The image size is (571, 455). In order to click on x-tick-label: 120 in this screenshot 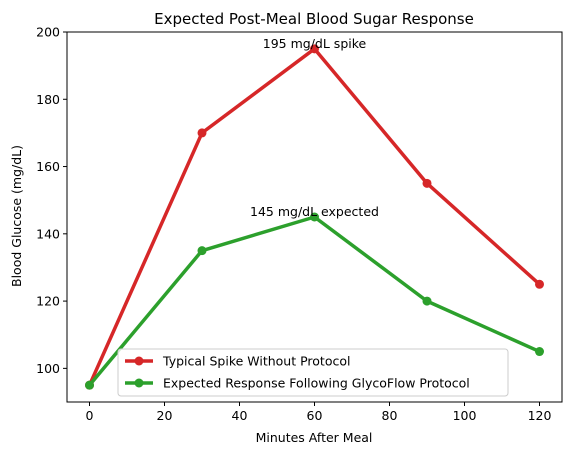, I will do `click(540, 415)`.